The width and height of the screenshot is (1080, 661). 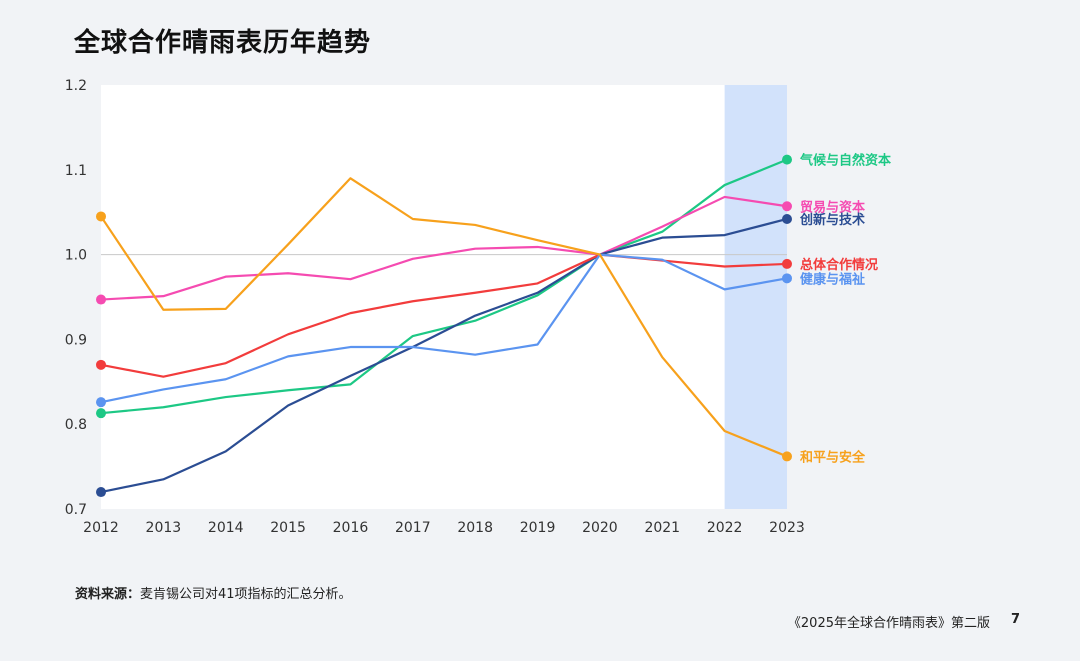 What do you see at coordinates (839, 265) in the screenshot?
I see `series-label: 总体合作情况` at bounding box center [839, 265].